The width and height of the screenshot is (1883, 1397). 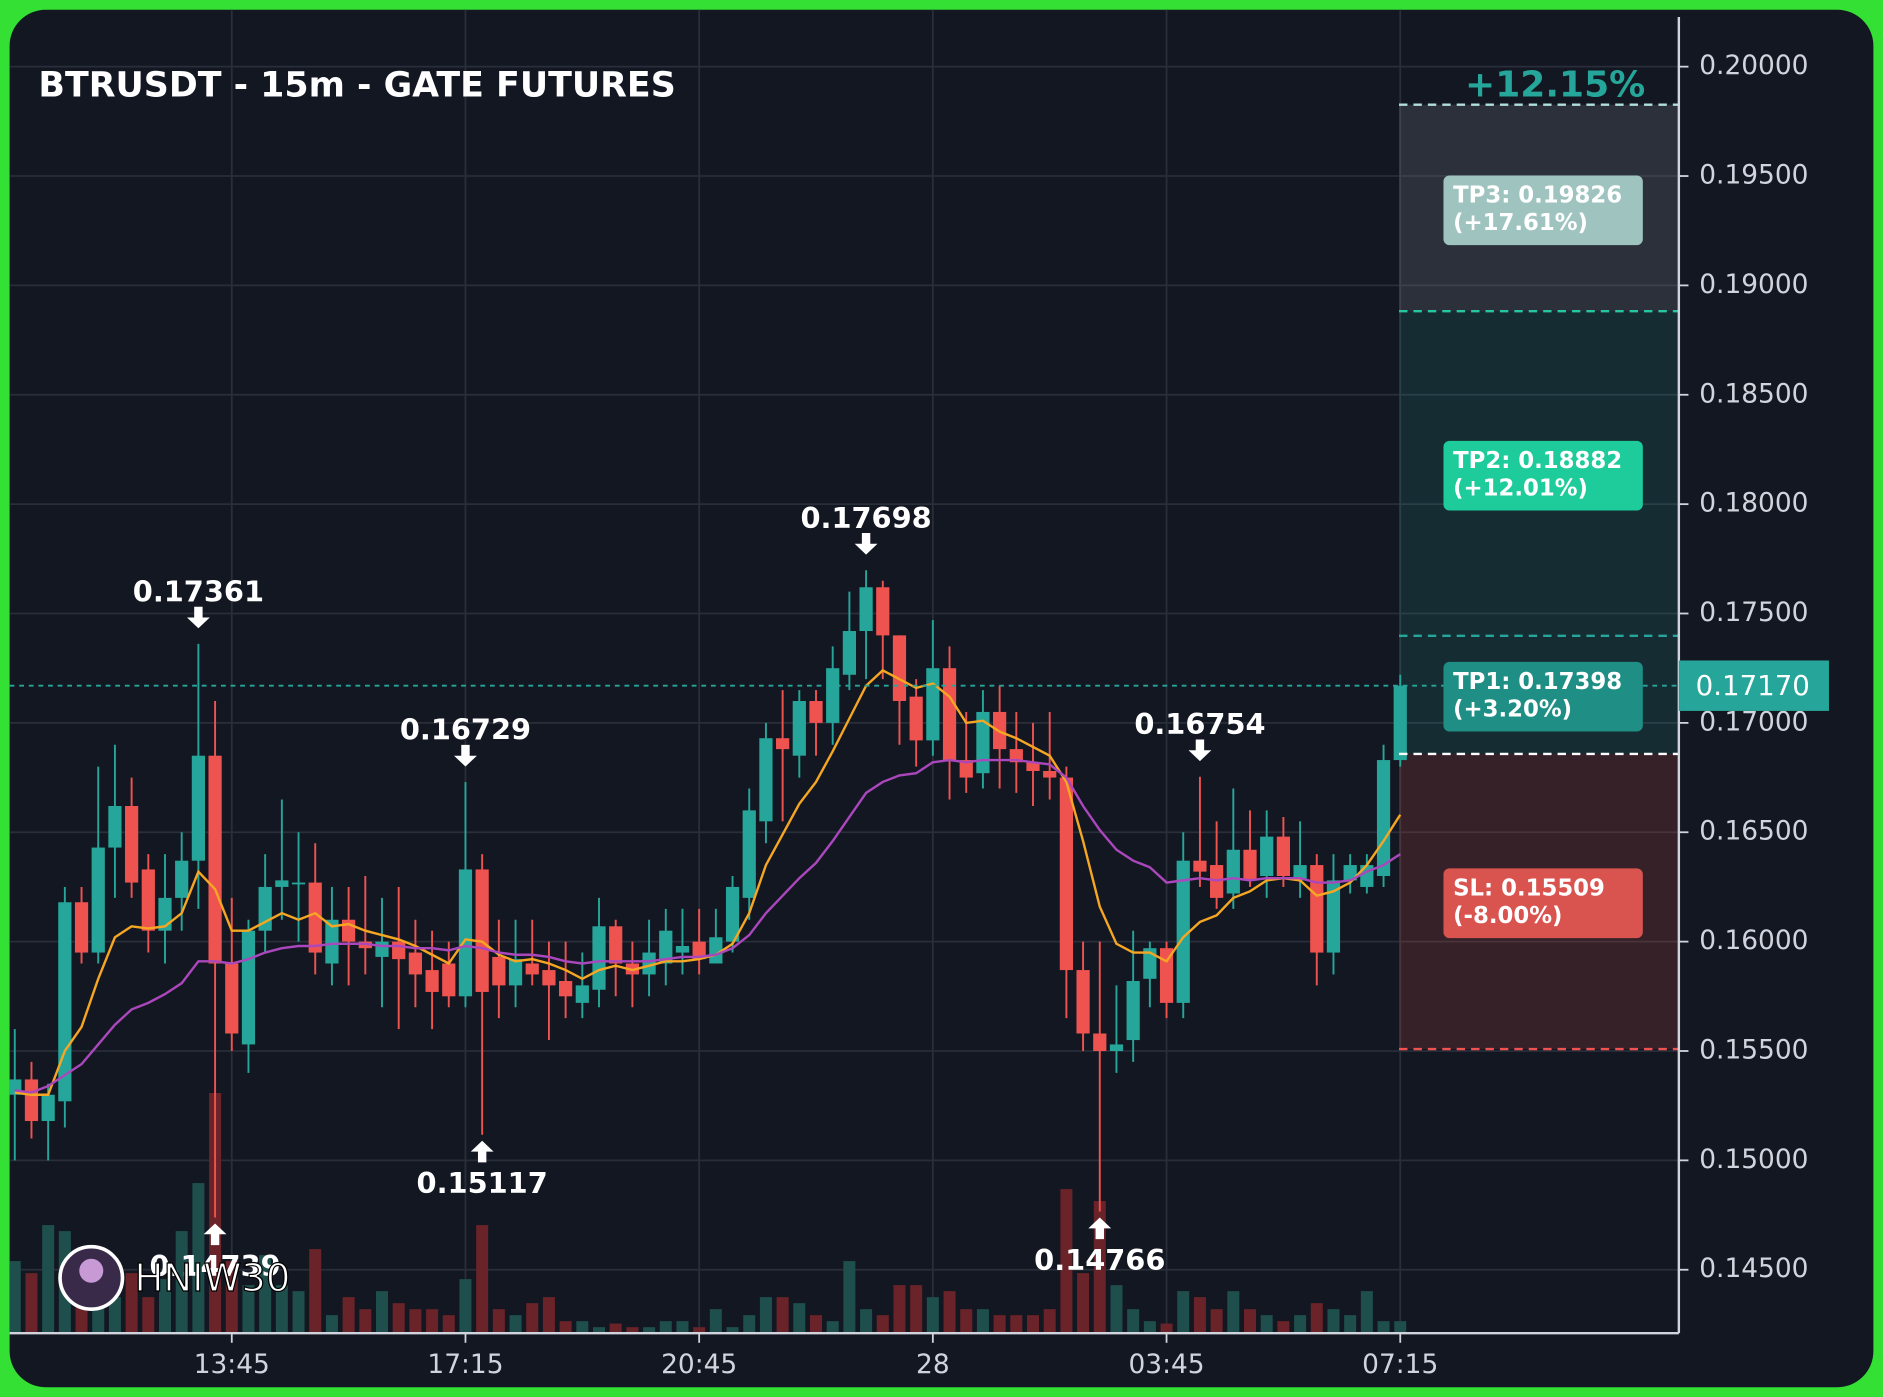 What do you see at coordinates (1753, 503) in the screenshot?
I see `y-tick-label: 0.18000` at bounding box center [1753, 503].